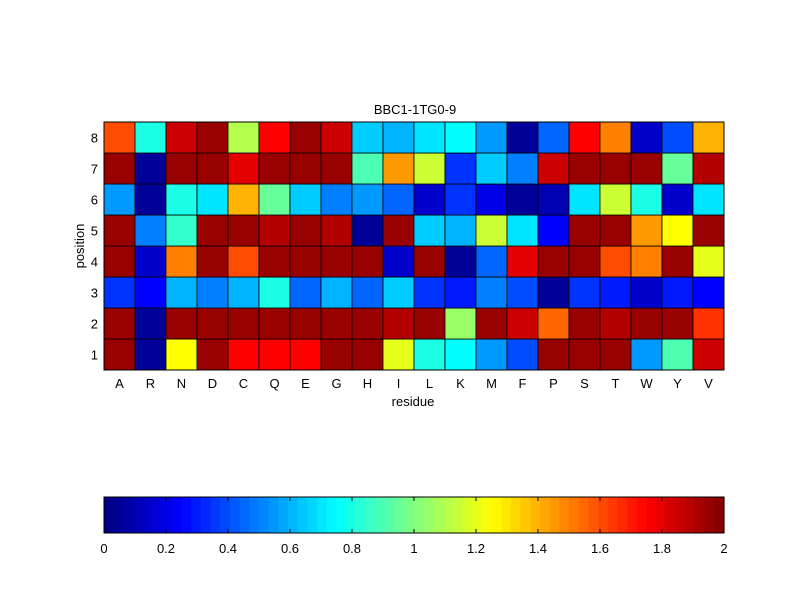 The height and width of the screenshot is (600, 800). I want to click on colorbar, so click(414, 515).